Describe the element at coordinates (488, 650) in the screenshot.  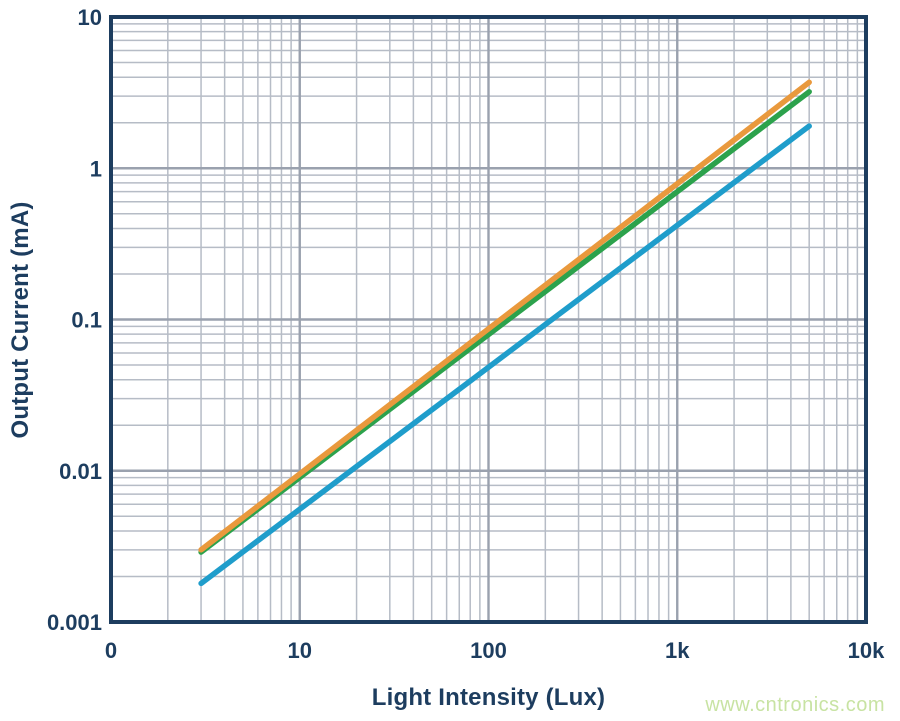
I see `x-tick-label-100: 100` at that location.